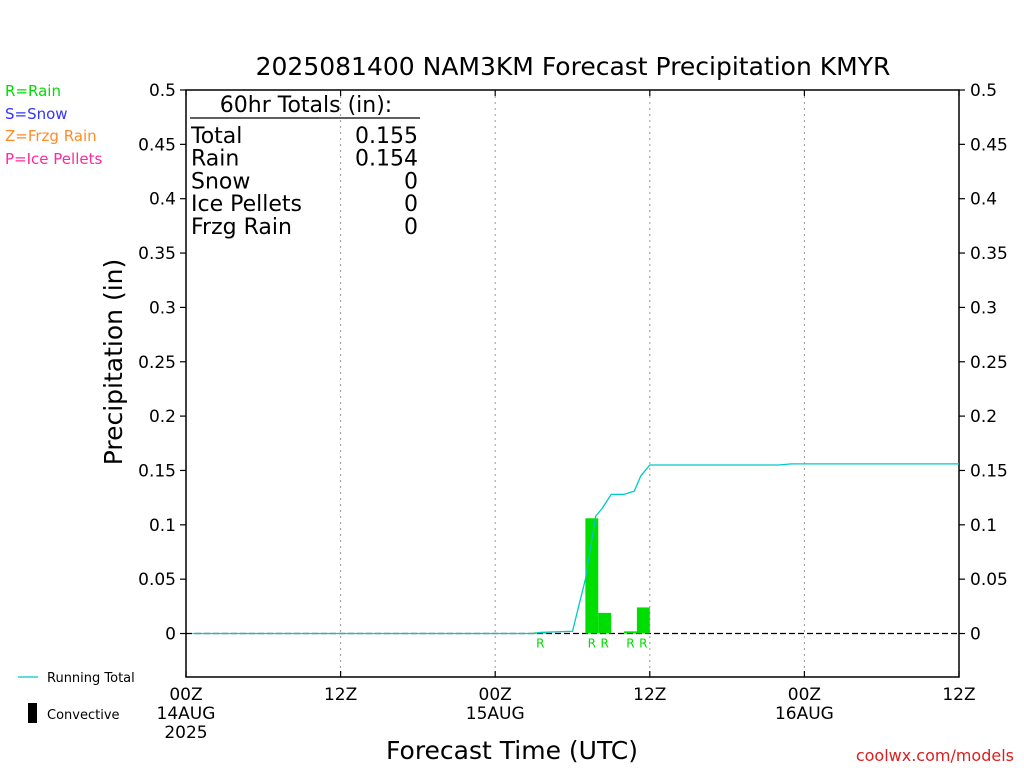 The width and height of the screenshot is (1024, 768). What do you see at coordinates (983, 200) in the screenshot?
I see `y-tick-label-right: 0.4` at bounding box center [983, 200].